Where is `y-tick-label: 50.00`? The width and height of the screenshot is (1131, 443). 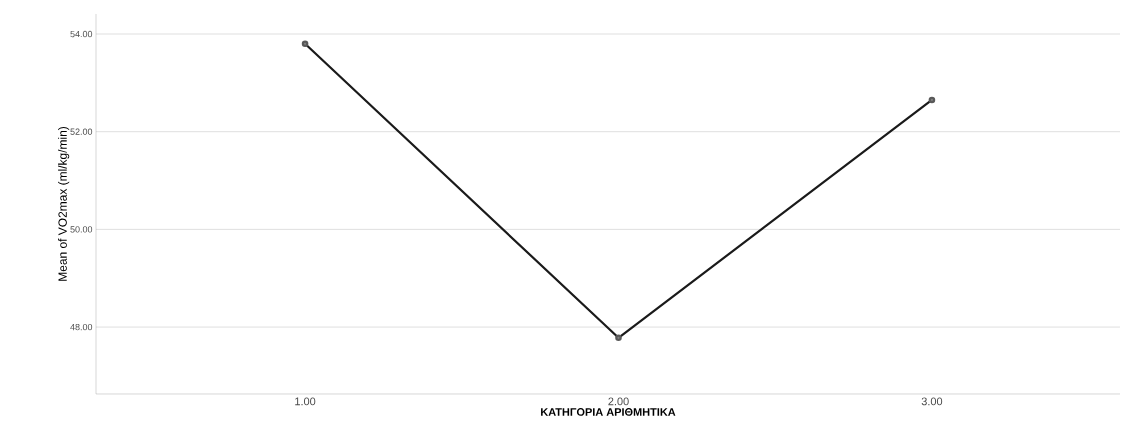 y-tick-label: 50.00 is located at coordinates (81, 229).